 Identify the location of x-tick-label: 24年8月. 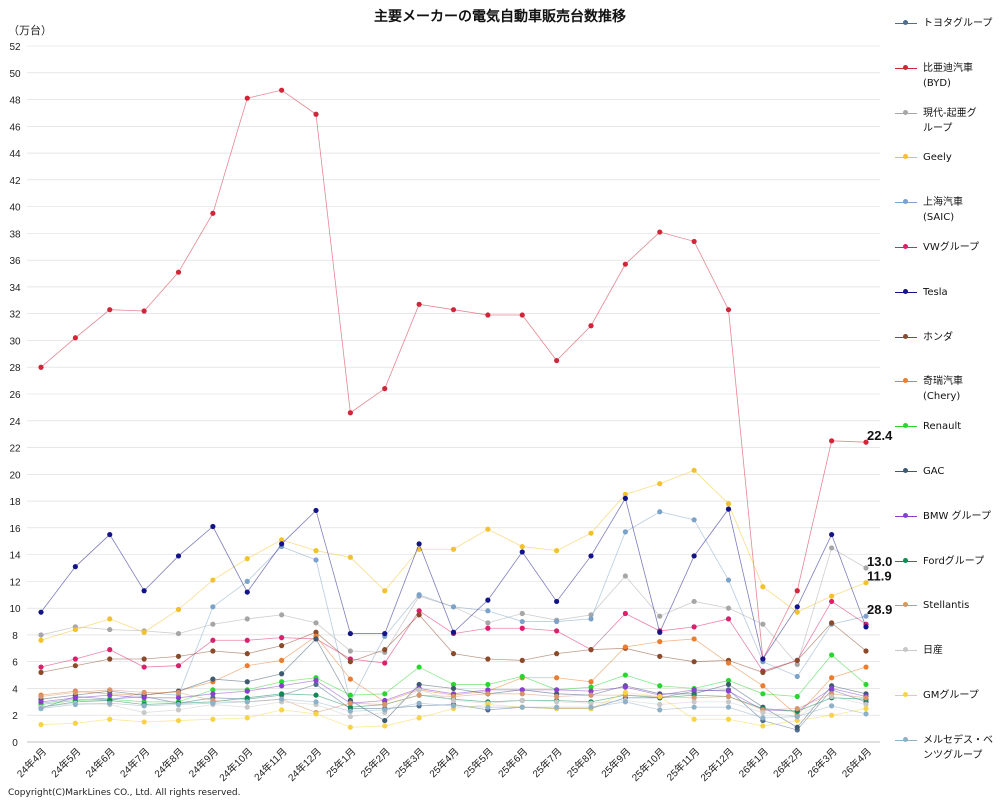
(168, 762).